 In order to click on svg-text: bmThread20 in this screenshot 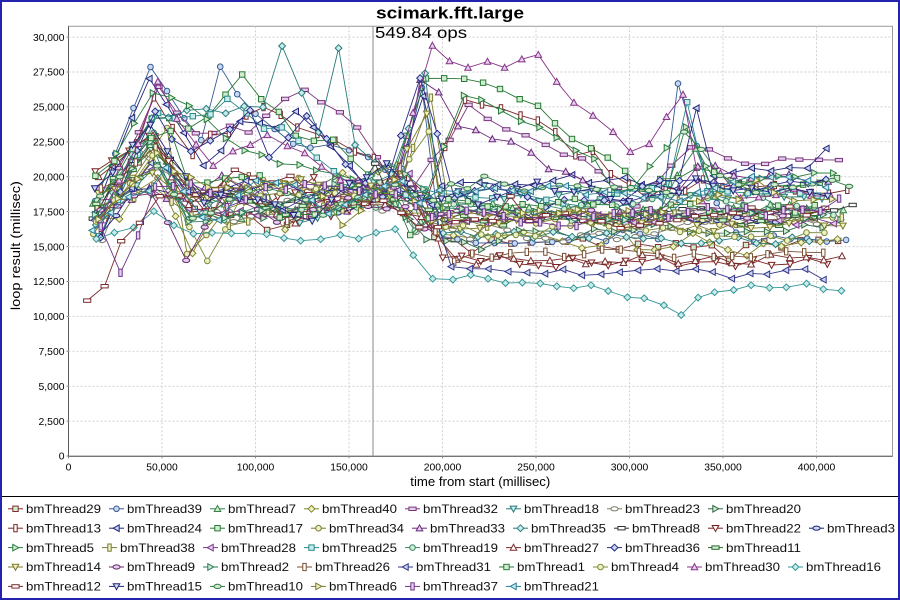, I will do `click(763, 509)`.